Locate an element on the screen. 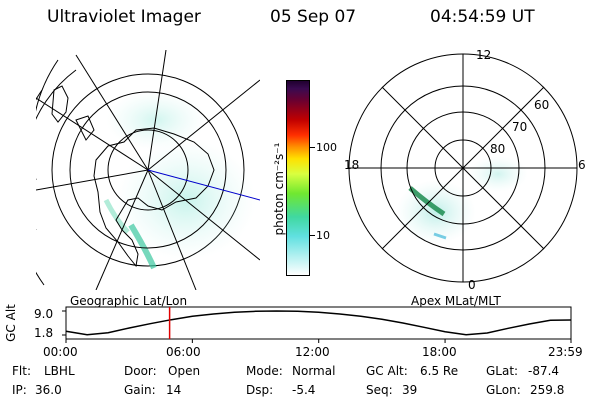 The image size is (600, 400). y-tick-label-9: 9.0 is located at coordinates (44, 314).